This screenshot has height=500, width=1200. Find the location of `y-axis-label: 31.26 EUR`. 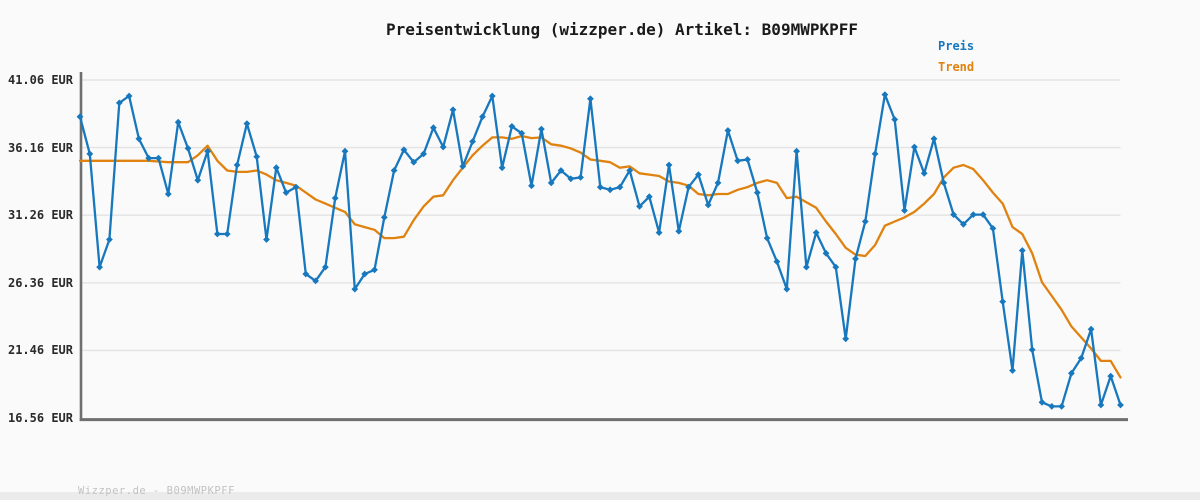

y-axis-label: 31.26 EUR is located at coordinates (40, 215).